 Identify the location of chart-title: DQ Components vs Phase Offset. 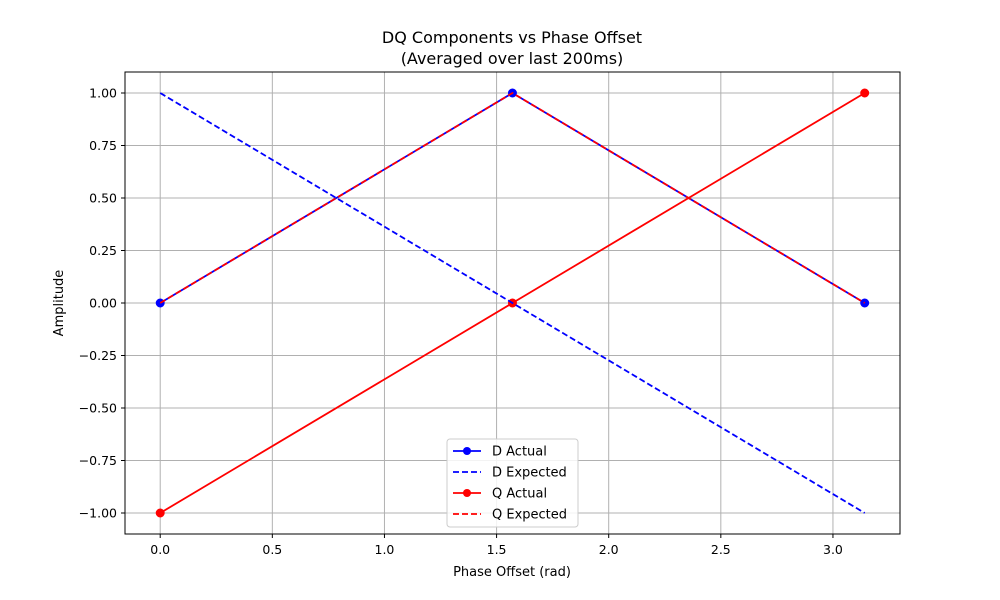
(512, 37).